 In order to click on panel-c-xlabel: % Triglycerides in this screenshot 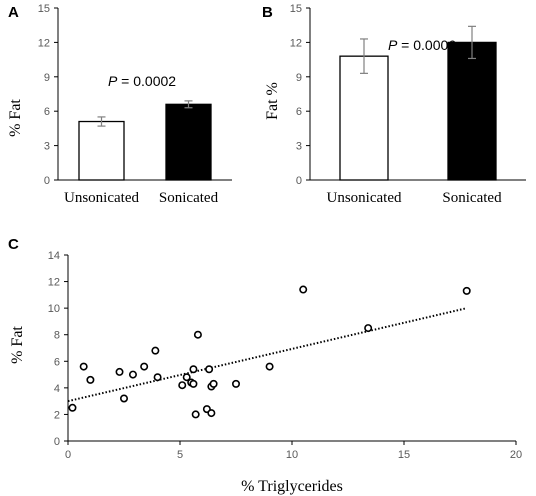, I will do `click(292, 486)`.